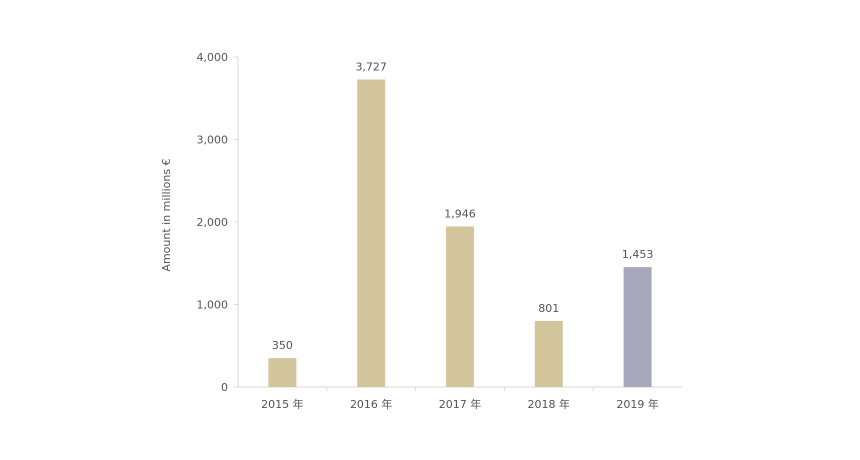 The width and height of the screenshot is (860, 460). What do you see at coordinates (213, 57) in the screenshot?
I see `y-tick-label: 4,000` at bounding box center [213, 57].